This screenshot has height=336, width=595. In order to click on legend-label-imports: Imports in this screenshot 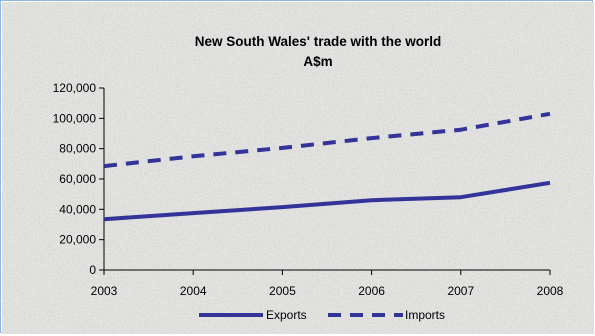, I will do `click(425, 315)`.